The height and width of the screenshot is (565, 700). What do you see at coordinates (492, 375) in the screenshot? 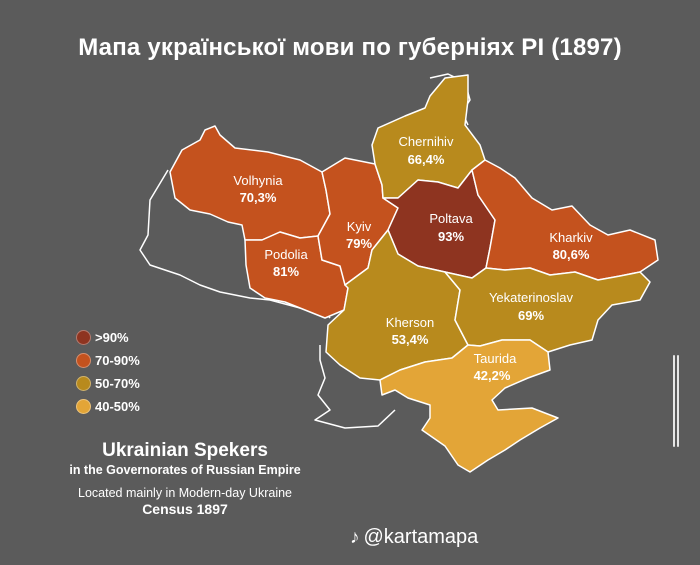
I see `label-taurida-value: 42,2%` at bounding box center [492, 375].